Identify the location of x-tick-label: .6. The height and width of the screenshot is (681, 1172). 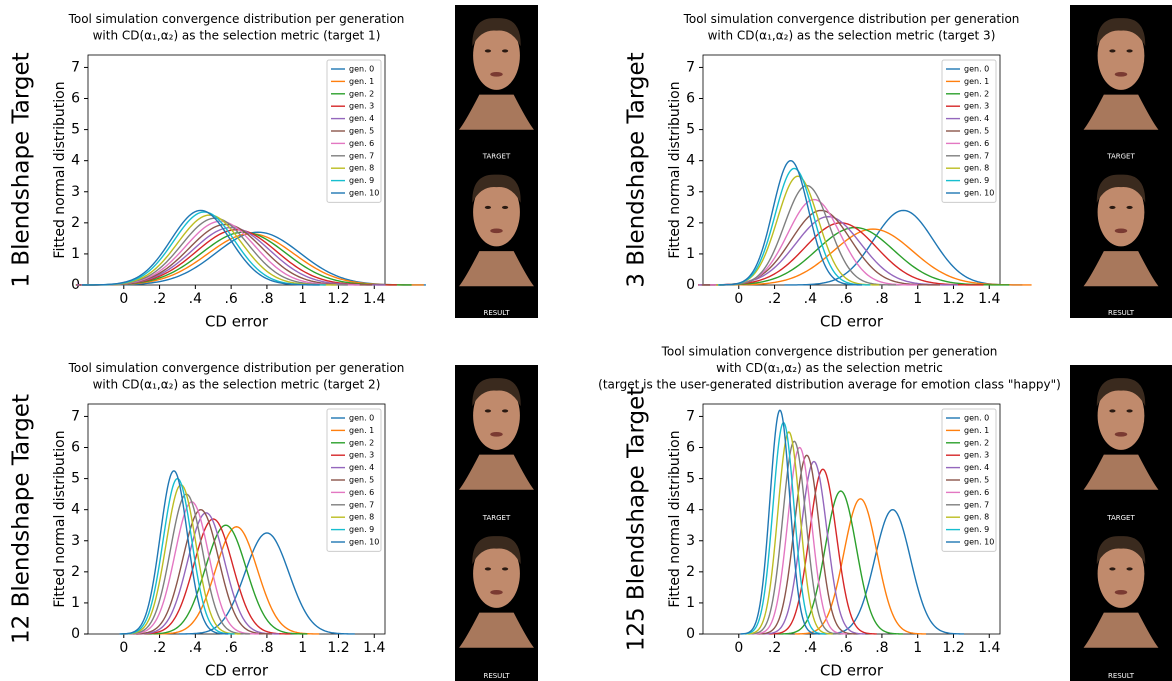
(845, 299).